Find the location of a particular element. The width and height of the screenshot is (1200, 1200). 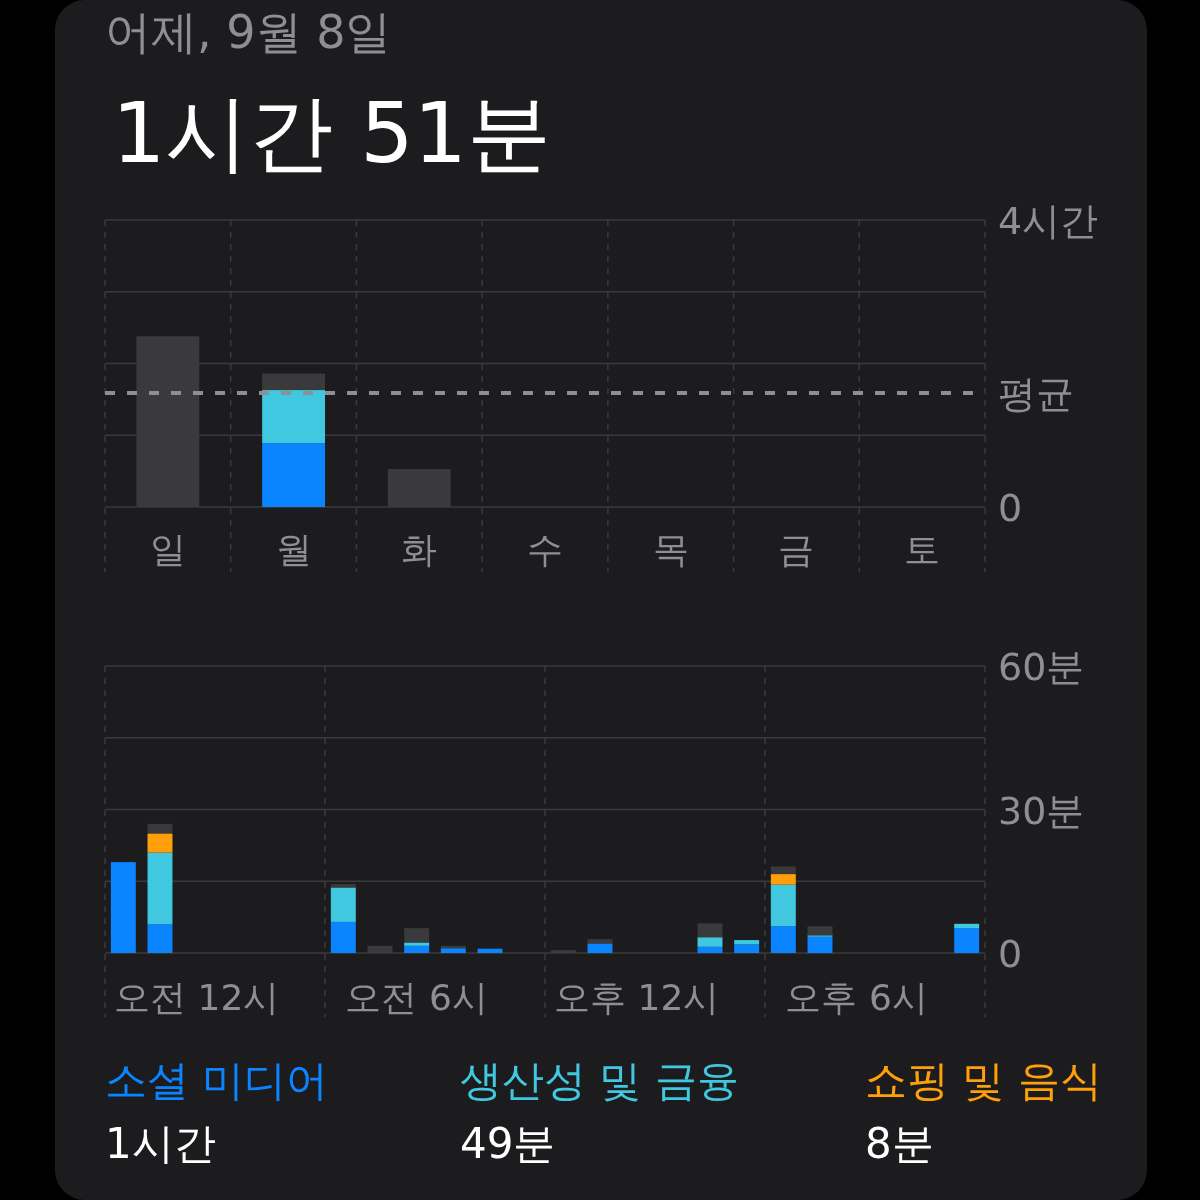

x-tick-label: 오후 6시 is located at coordinates (856, 997).